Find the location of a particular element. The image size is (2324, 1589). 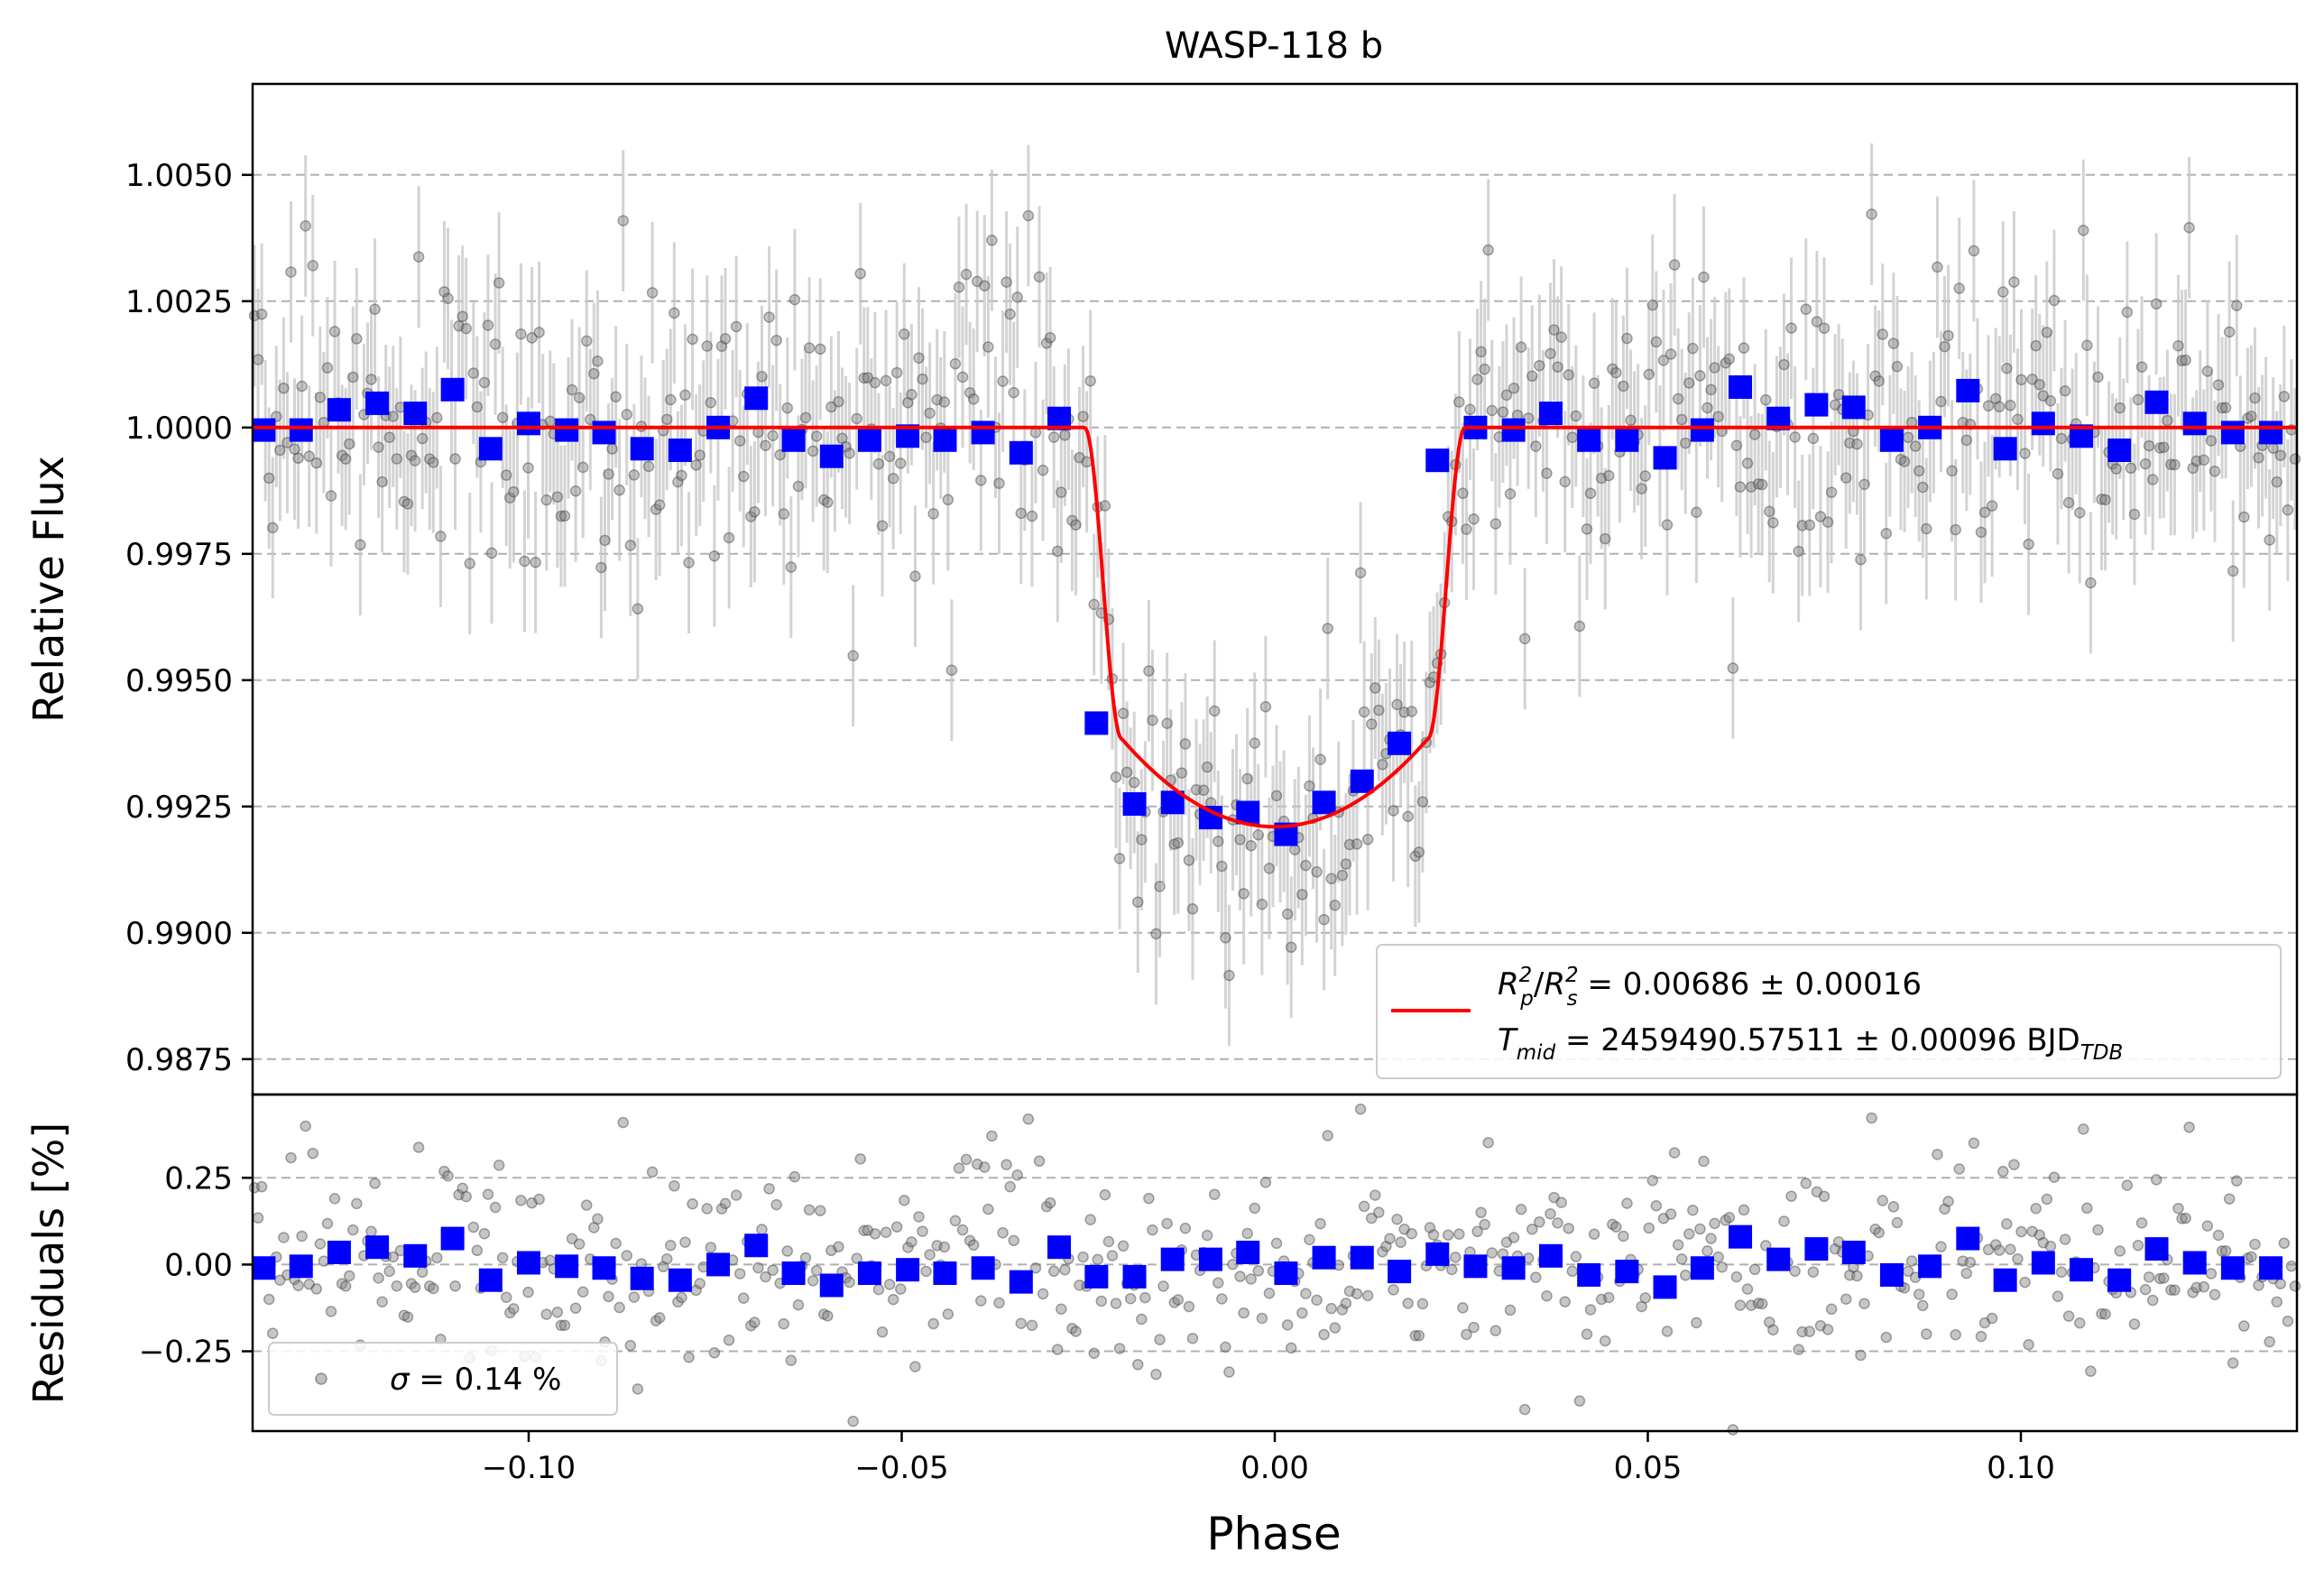

x-tick-label: −0.10 is located at coordinates (529, 1468).